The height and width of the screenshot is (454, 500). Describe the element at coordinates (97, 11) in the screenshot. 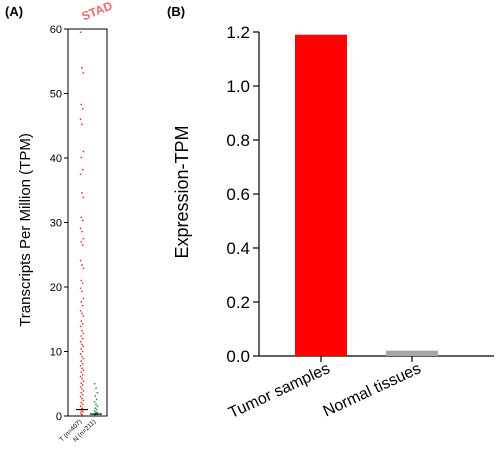

I see `panel-a-title-stad: STAD` at that location.